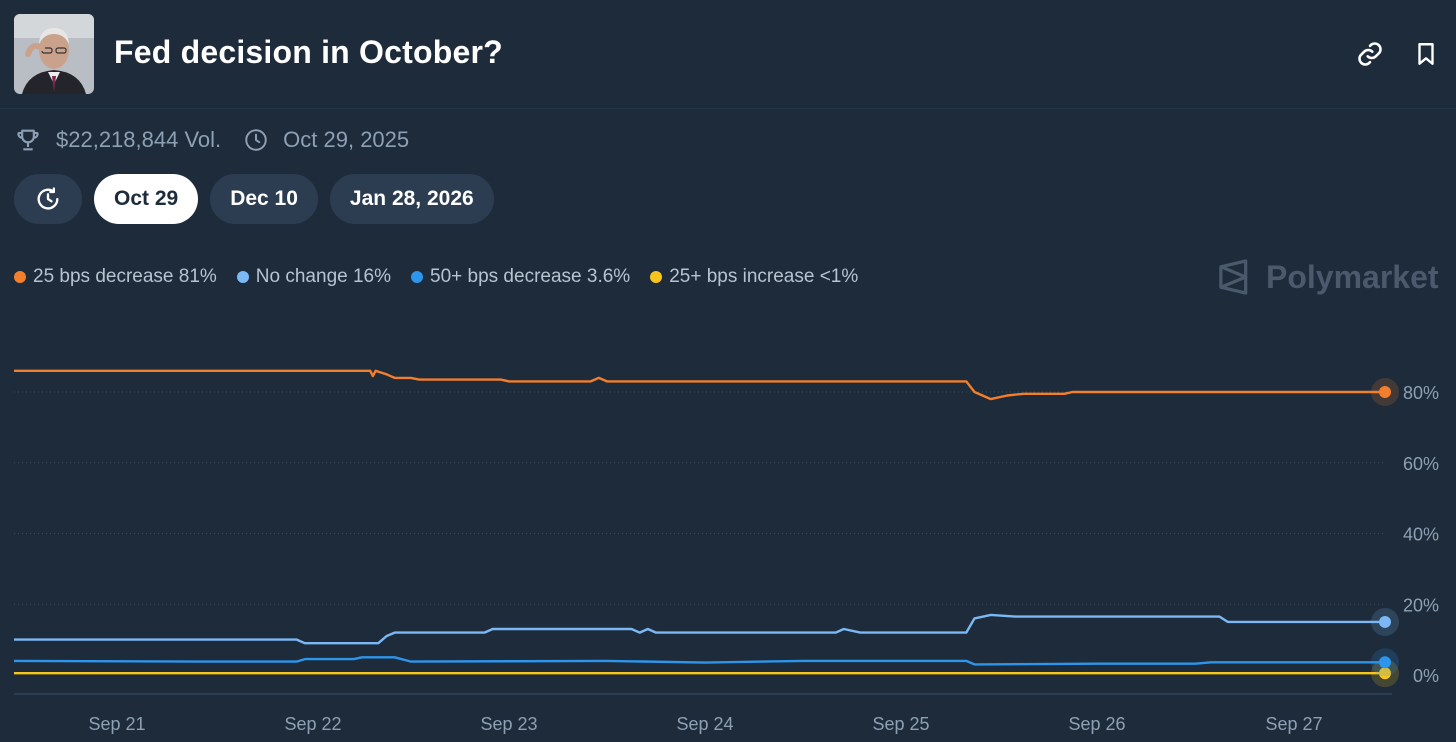  I want to click on tab-dec-10: Dec 10, so click(264, 199).